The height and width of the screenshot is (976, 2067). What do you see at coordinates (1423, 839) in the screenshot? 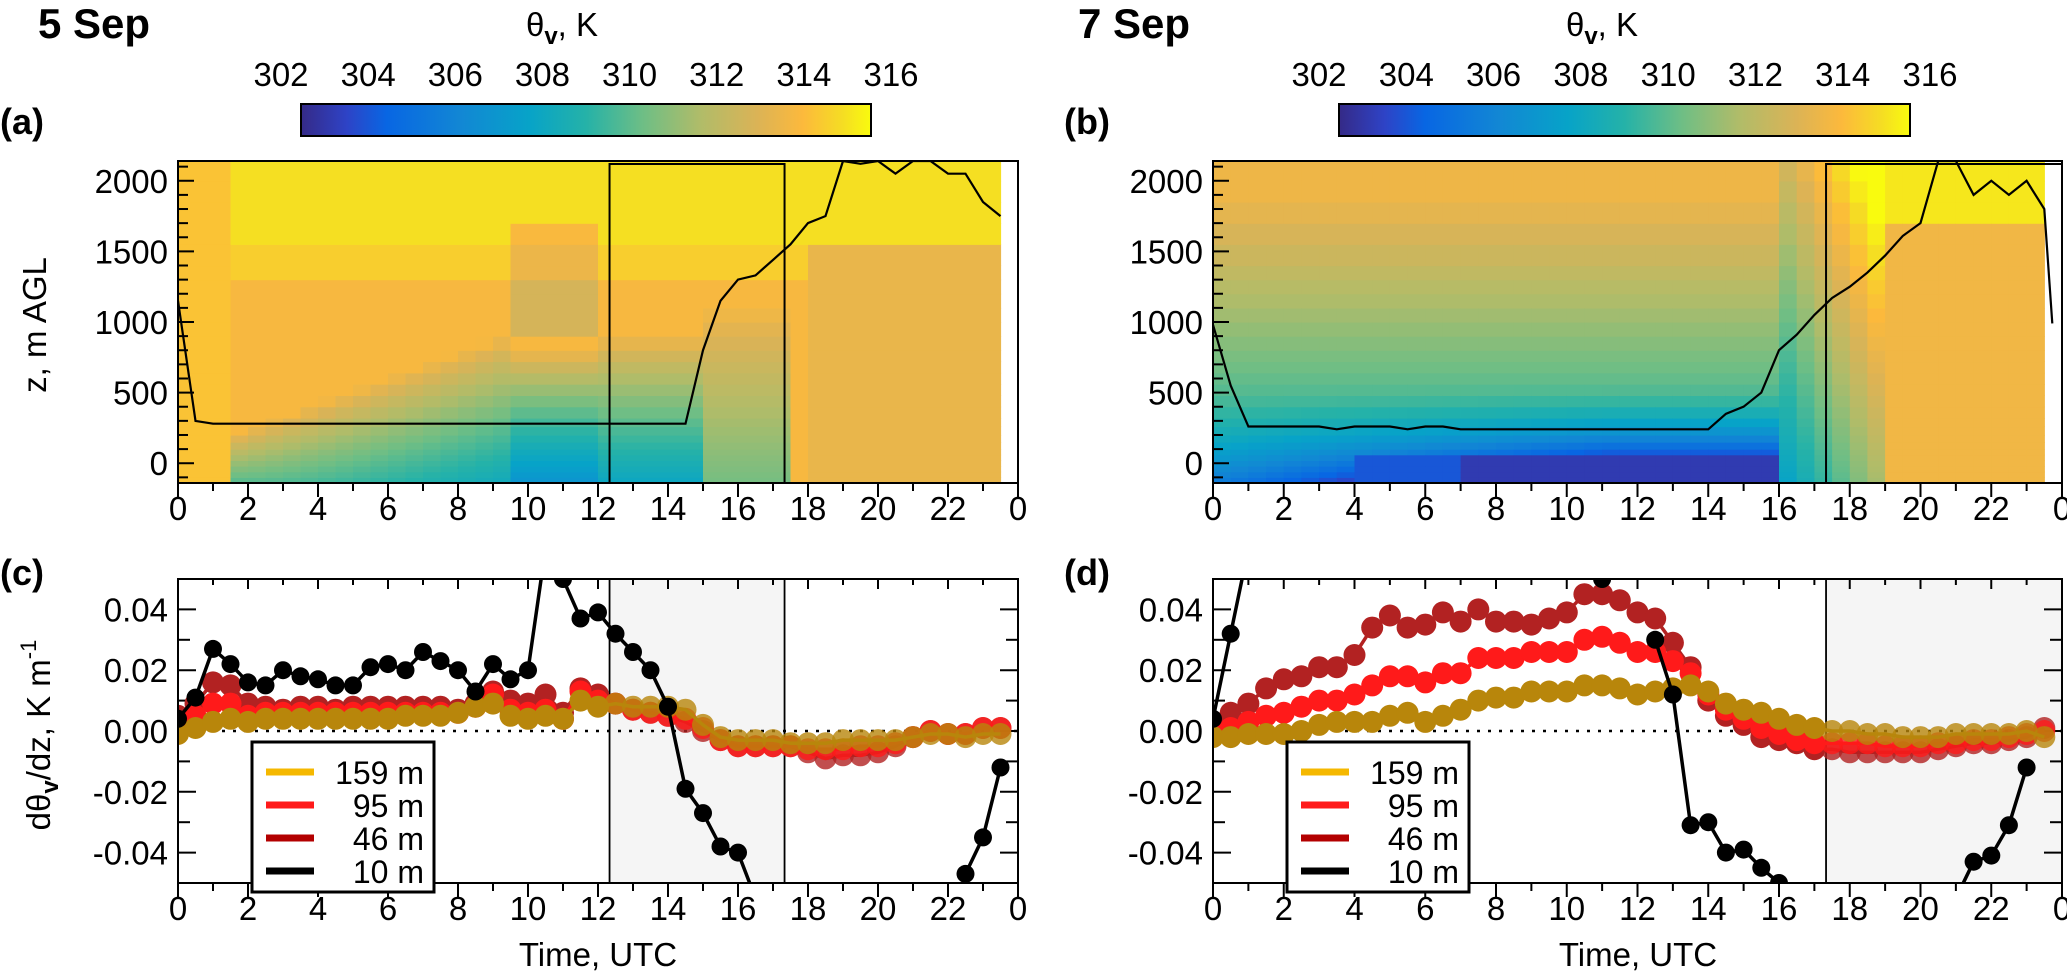
I see `legend-label: 46 m` at bounding box center [1423, 839].